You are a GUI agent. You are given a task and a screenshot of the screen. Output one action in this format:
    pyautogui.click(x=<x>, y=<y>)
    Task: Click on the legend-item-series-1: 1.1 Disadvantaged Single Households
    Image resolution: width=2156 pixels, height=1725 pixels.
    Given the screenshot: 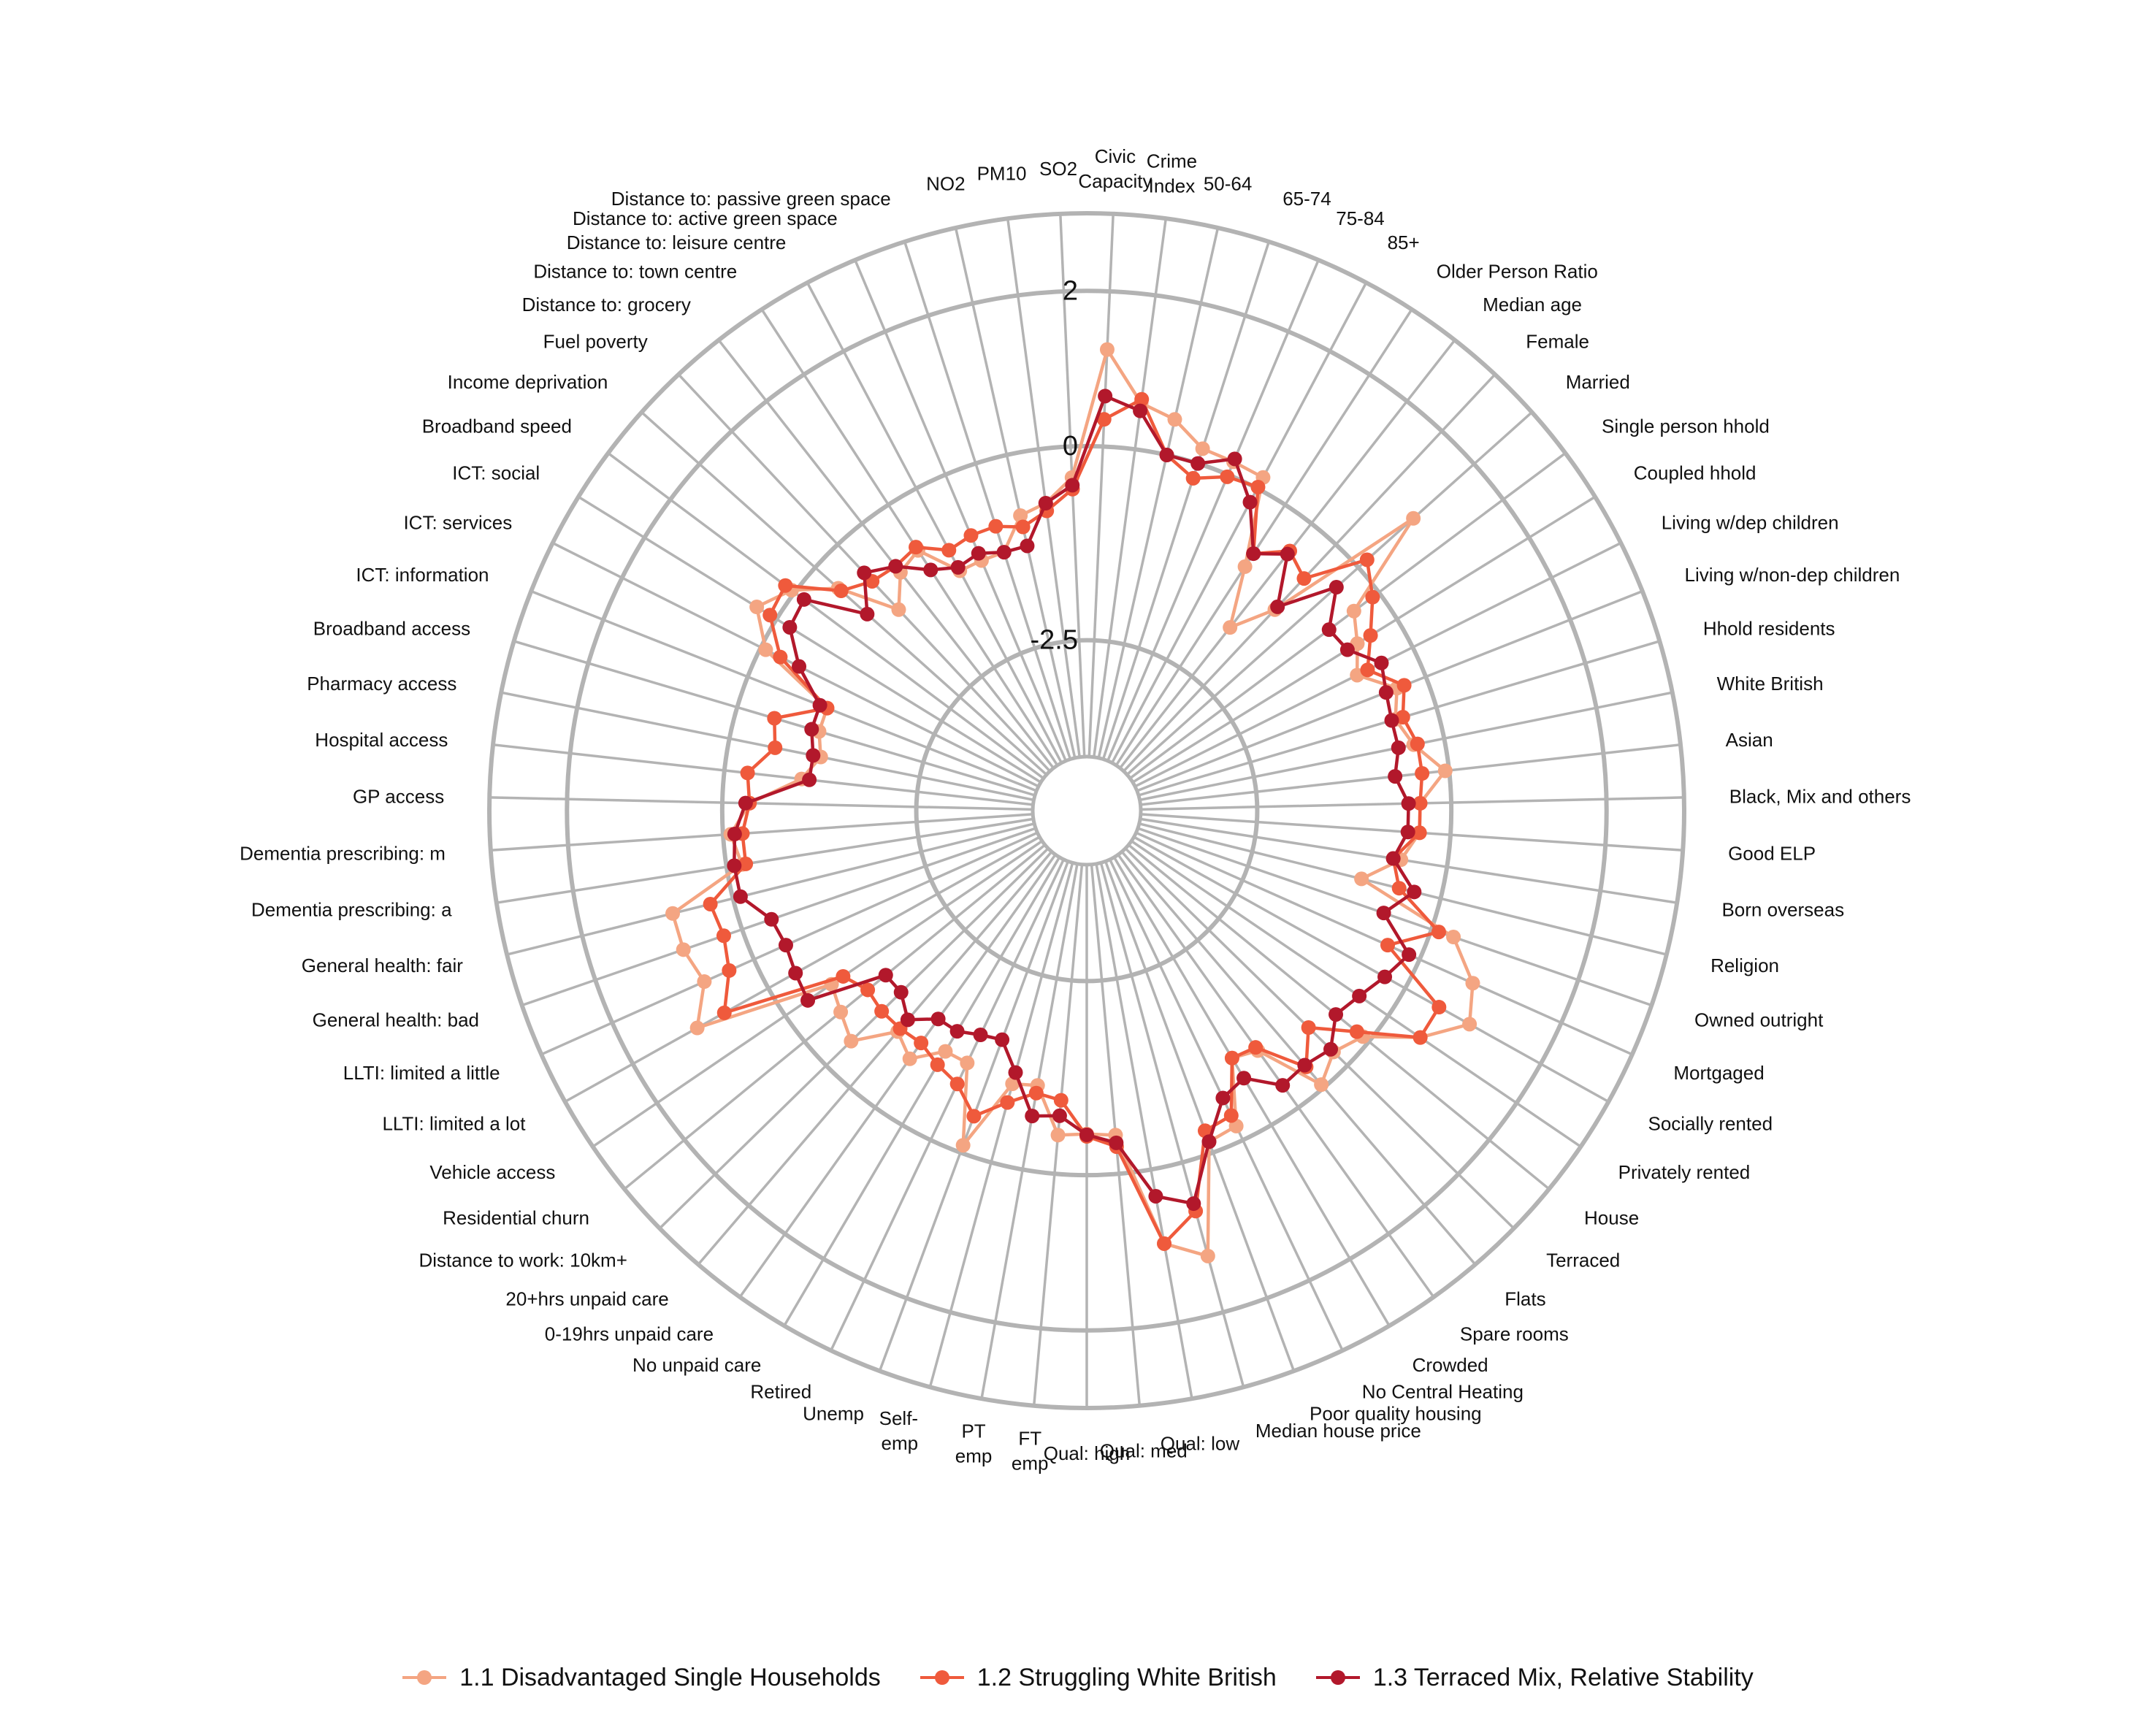 What is the action you would take?
    pyautogui.click(x=641, y=1678)
    